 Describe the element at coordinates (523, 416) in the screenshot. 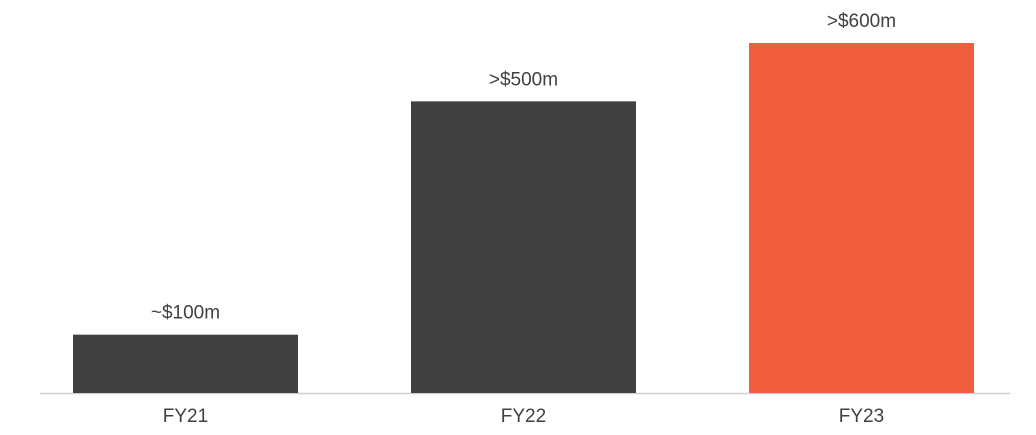

I see `x-tick-label: FY22` at that location.